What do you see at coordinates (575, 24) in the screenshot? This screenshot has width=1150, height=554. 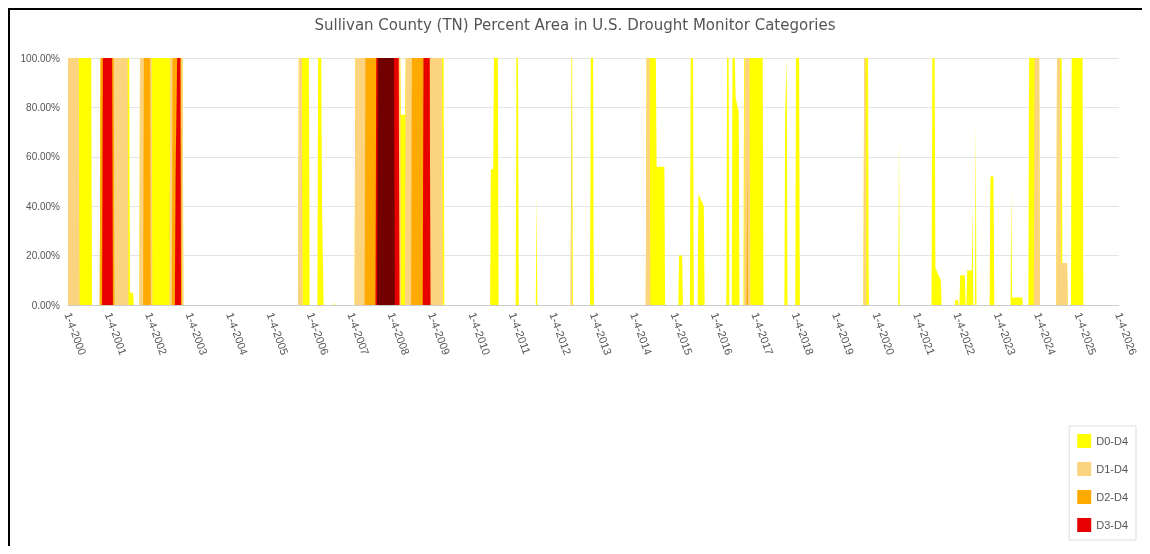 I see `chart-title: Sullivan County (TN) Percent Area in U.S. Drought Monitor Categories` at bounding box center [575, 24].